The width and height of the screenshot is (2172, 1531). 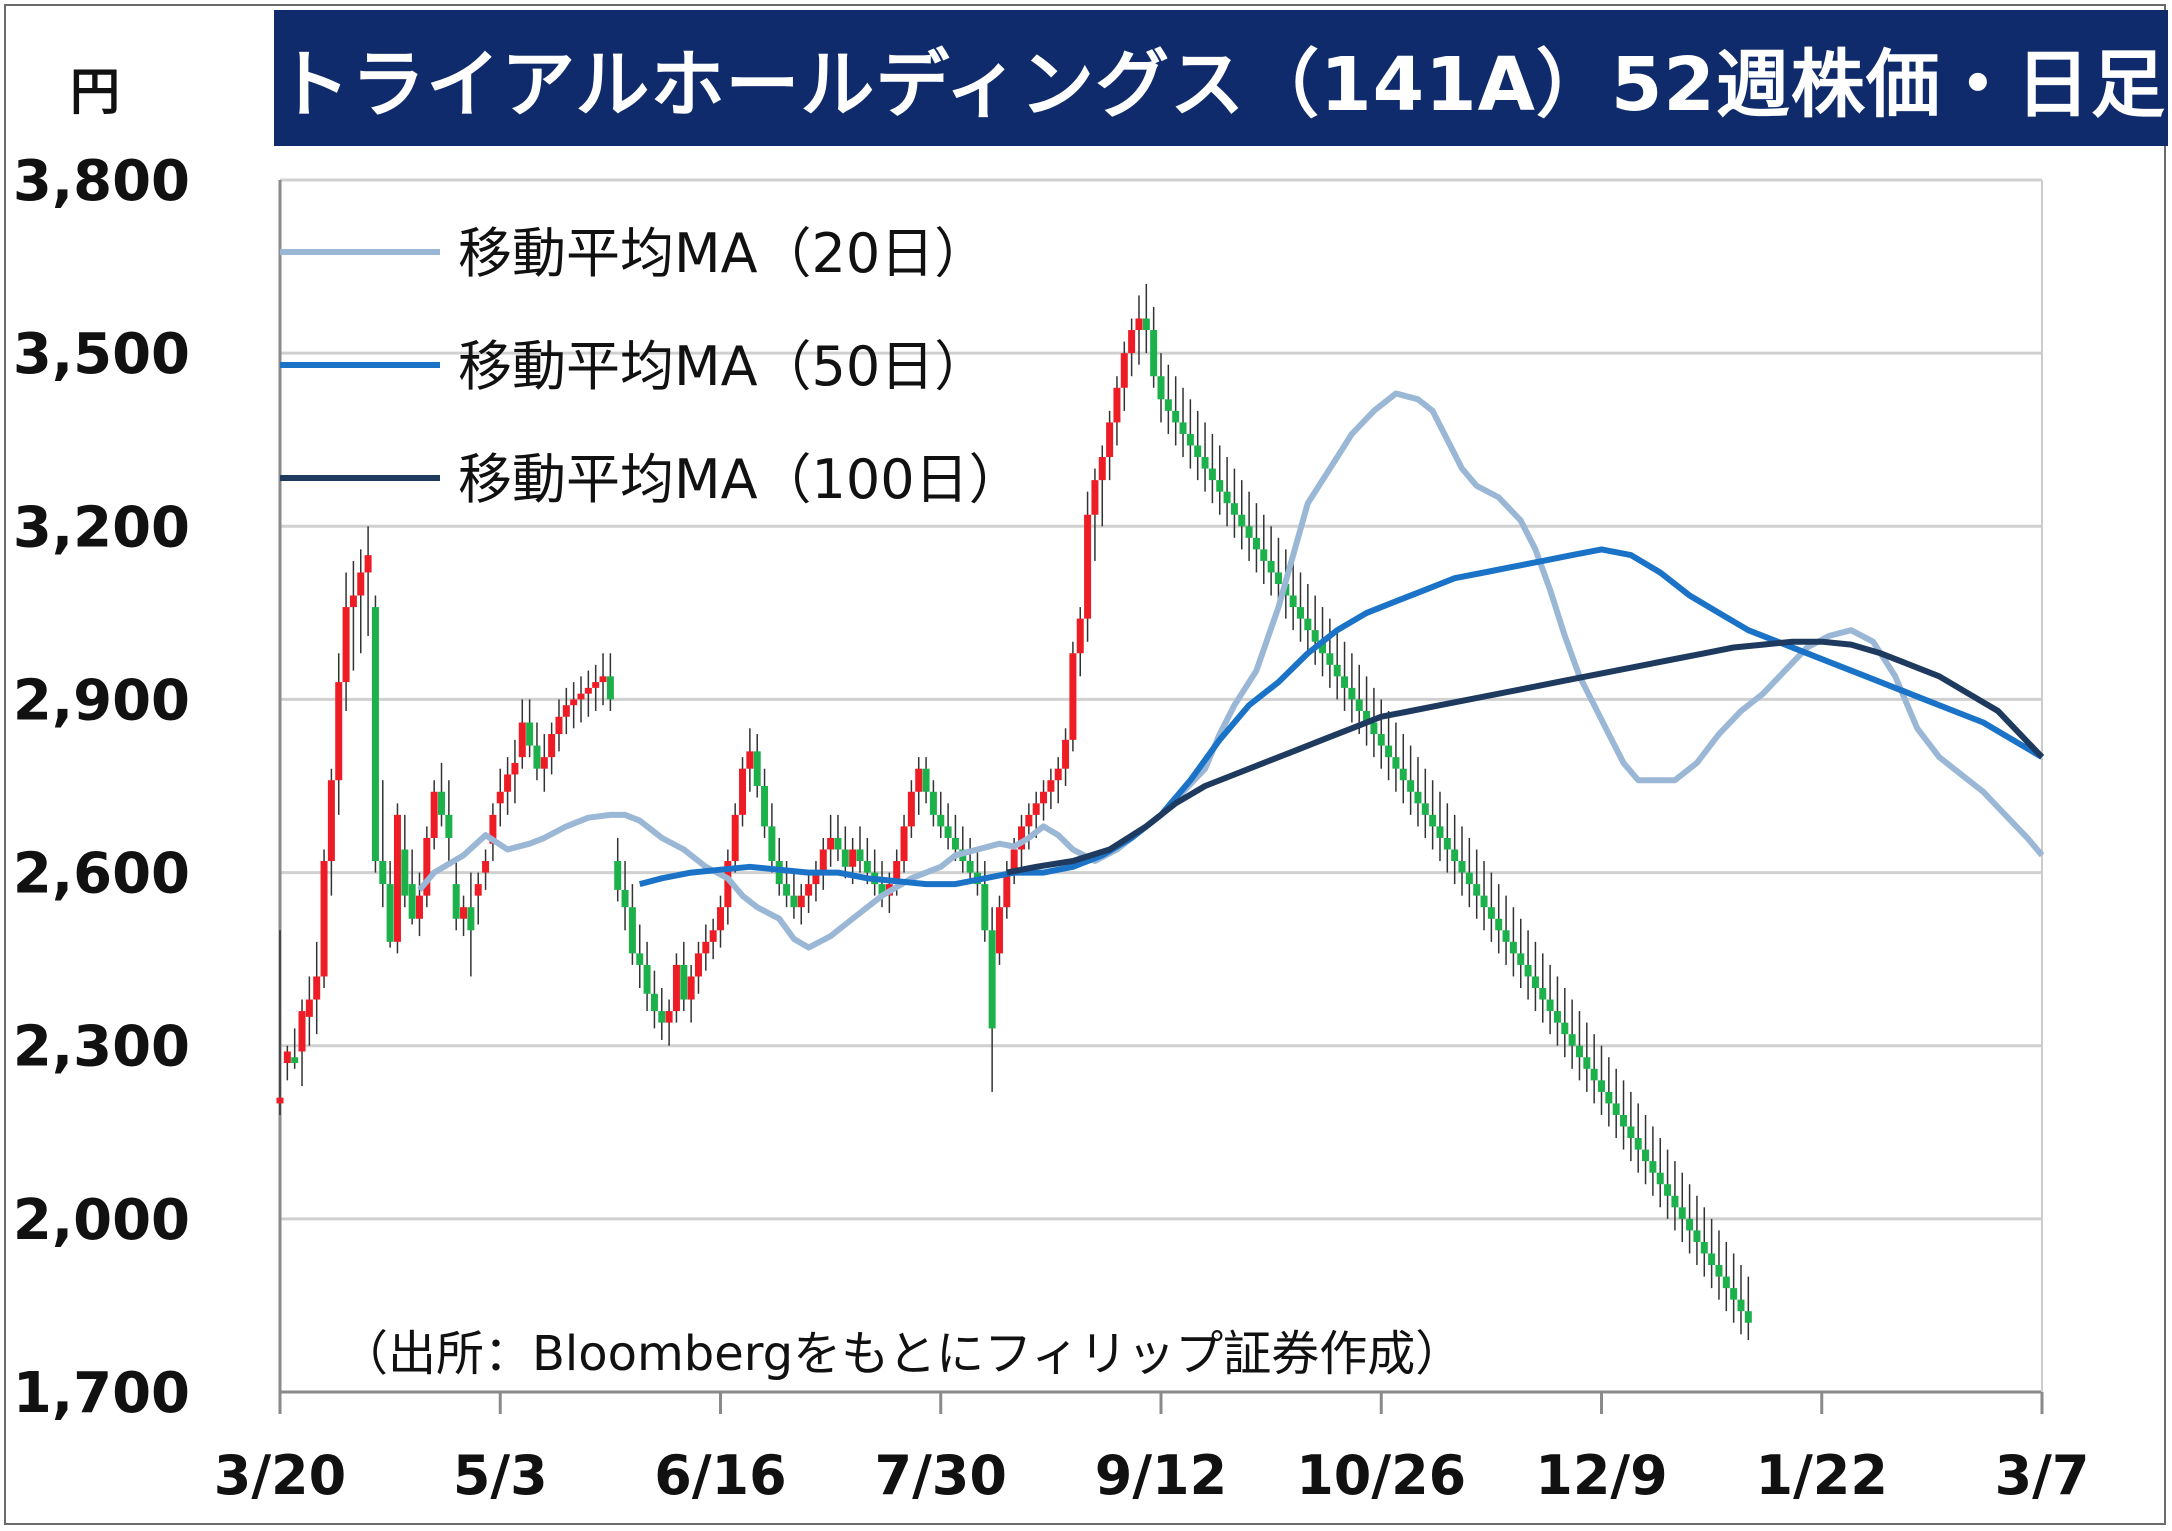 What do you see at coordinates (1381, 1475) in the screenshot?
I see `x-tick-label: 10/26` at bounding box center [1381, 1475].